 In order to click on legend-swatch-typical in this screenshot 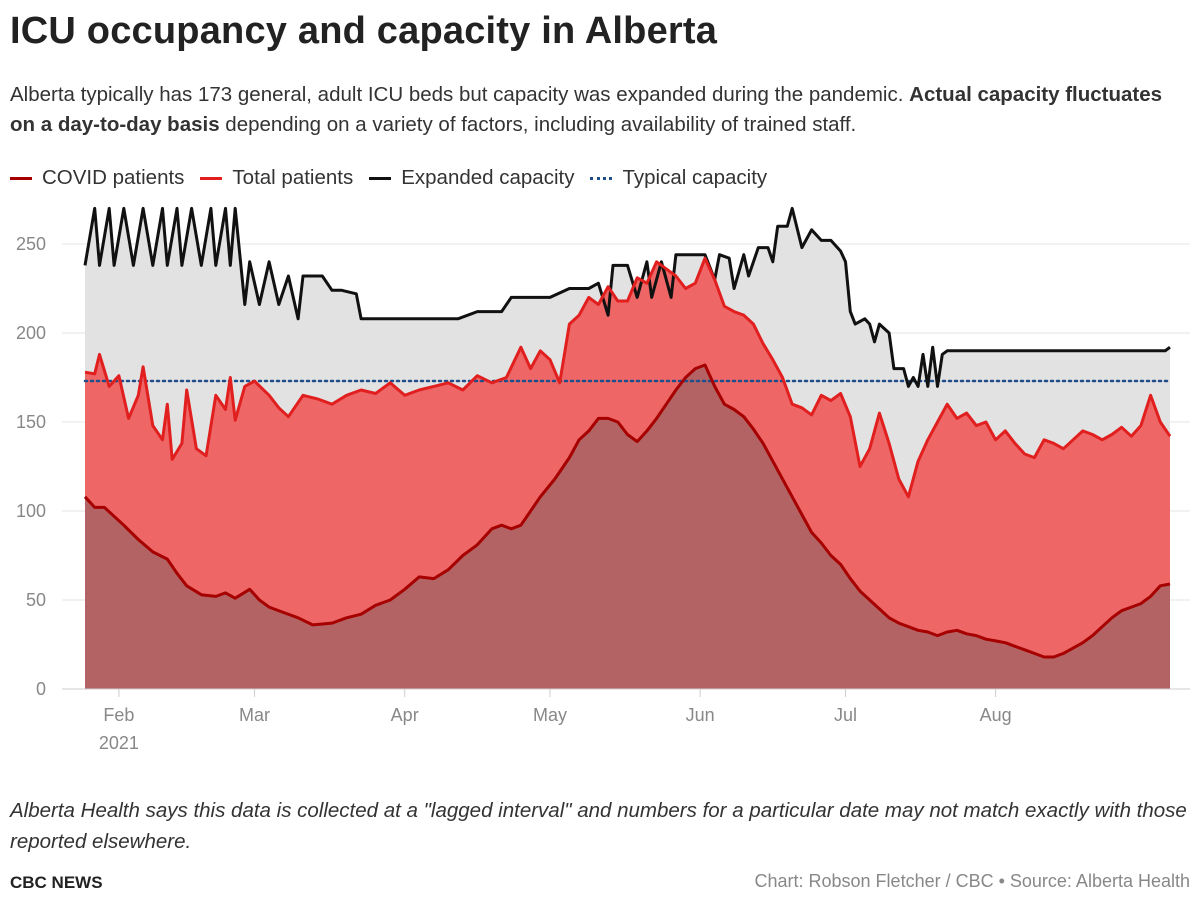, I will do `click(601, 178)`.